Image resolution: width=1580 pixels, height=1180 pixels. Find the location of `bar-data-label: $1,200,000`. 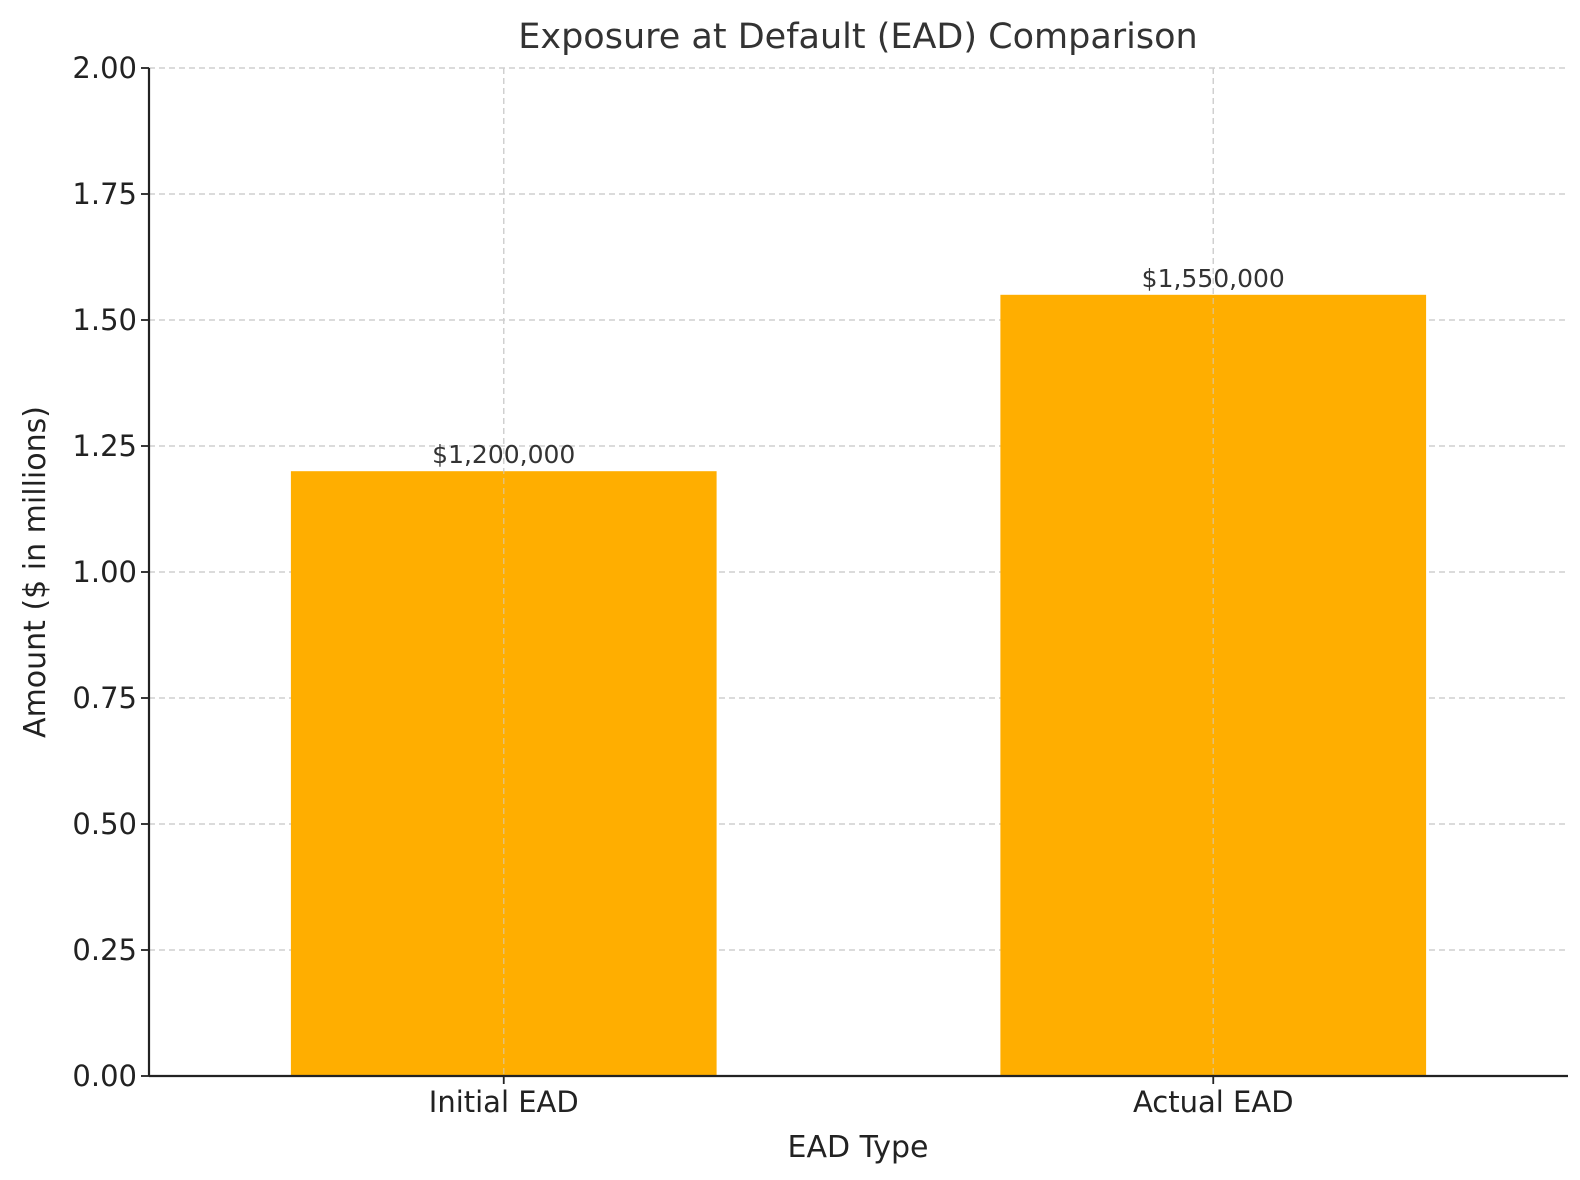

bar-data-label: $1,200,000 is located at coordinates (503, 454).